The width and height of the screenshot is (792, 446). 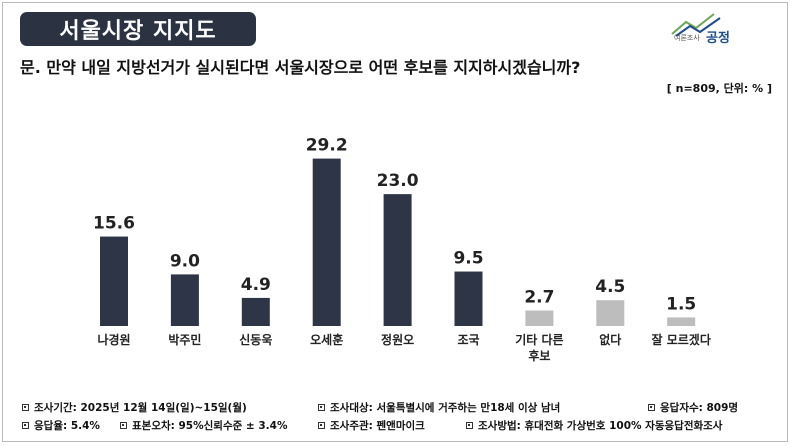 I want to click on category-label: 조국, so click(x=468, y=340).